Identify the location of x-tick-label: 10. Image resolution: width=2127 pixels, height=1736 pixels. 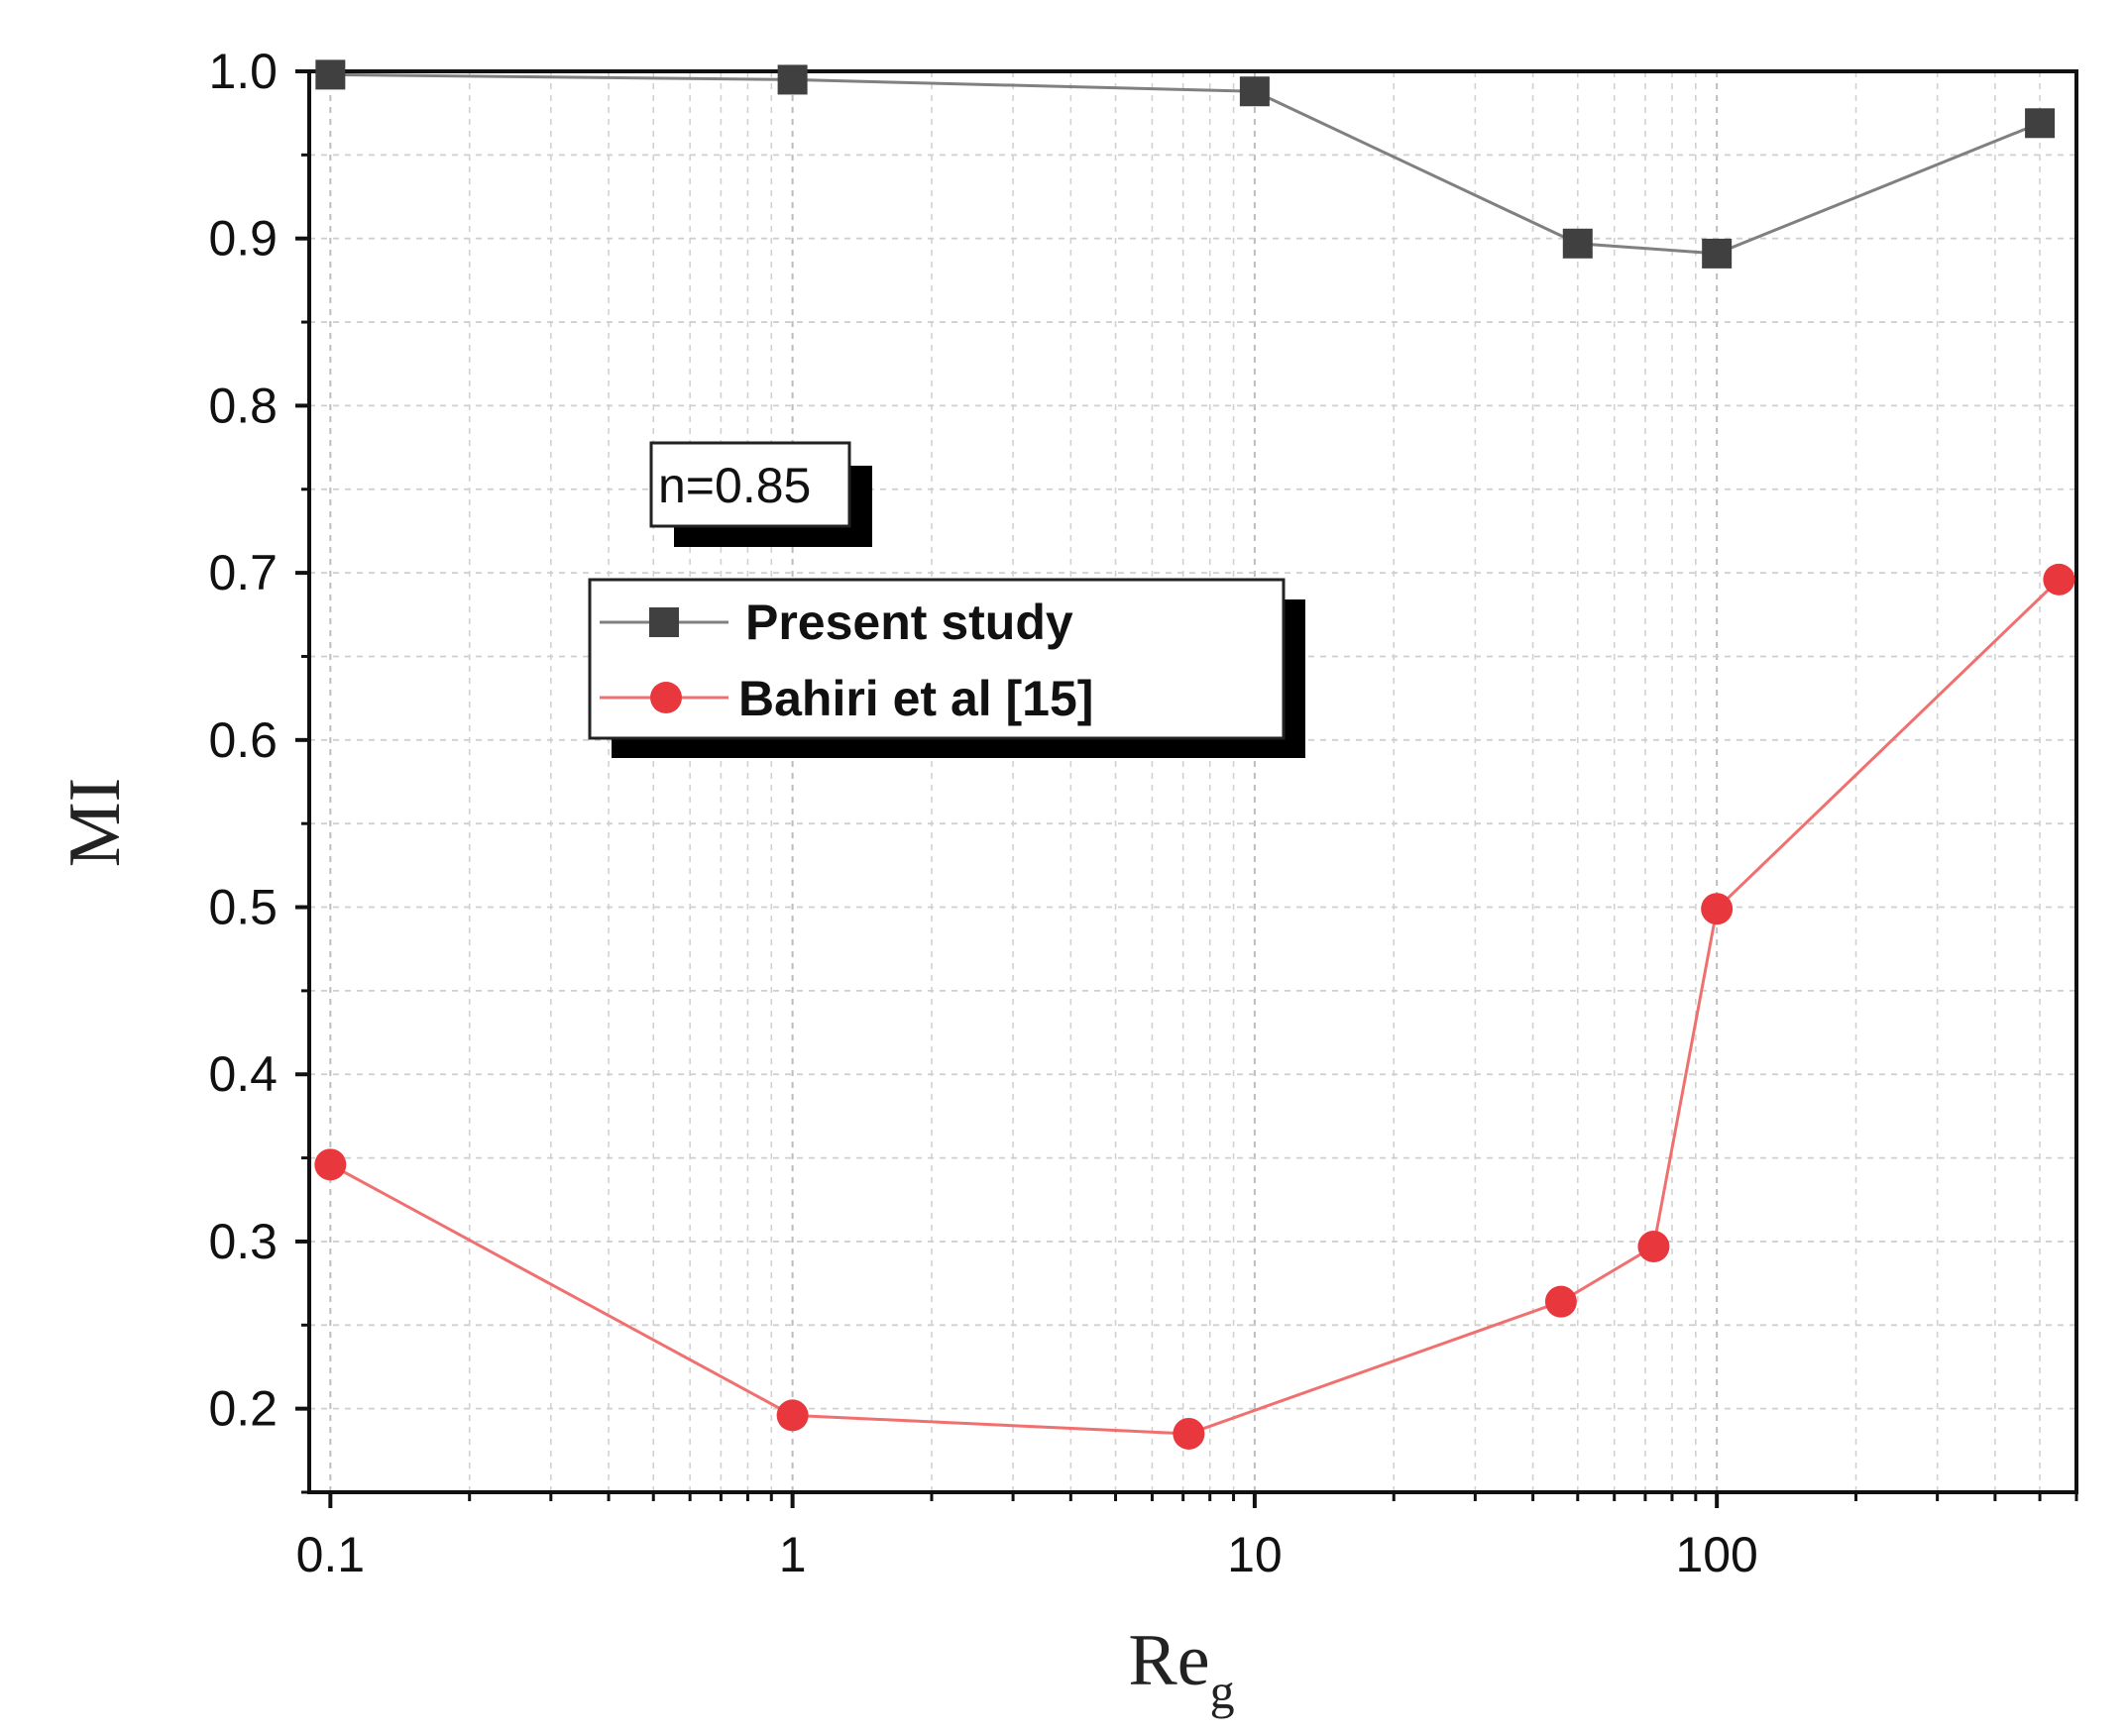
(1255, 1554).